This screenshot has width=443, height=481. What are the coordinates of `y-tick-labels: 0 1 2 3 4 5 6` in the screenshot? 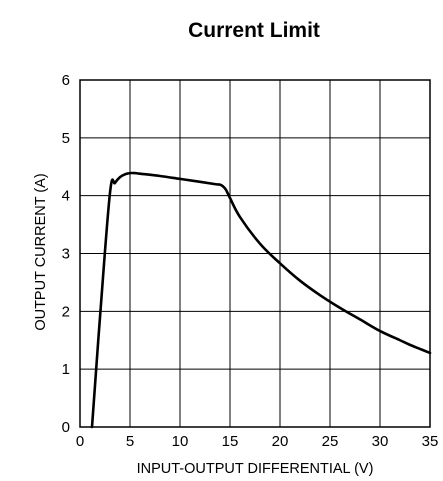 It's located at (66, 254).